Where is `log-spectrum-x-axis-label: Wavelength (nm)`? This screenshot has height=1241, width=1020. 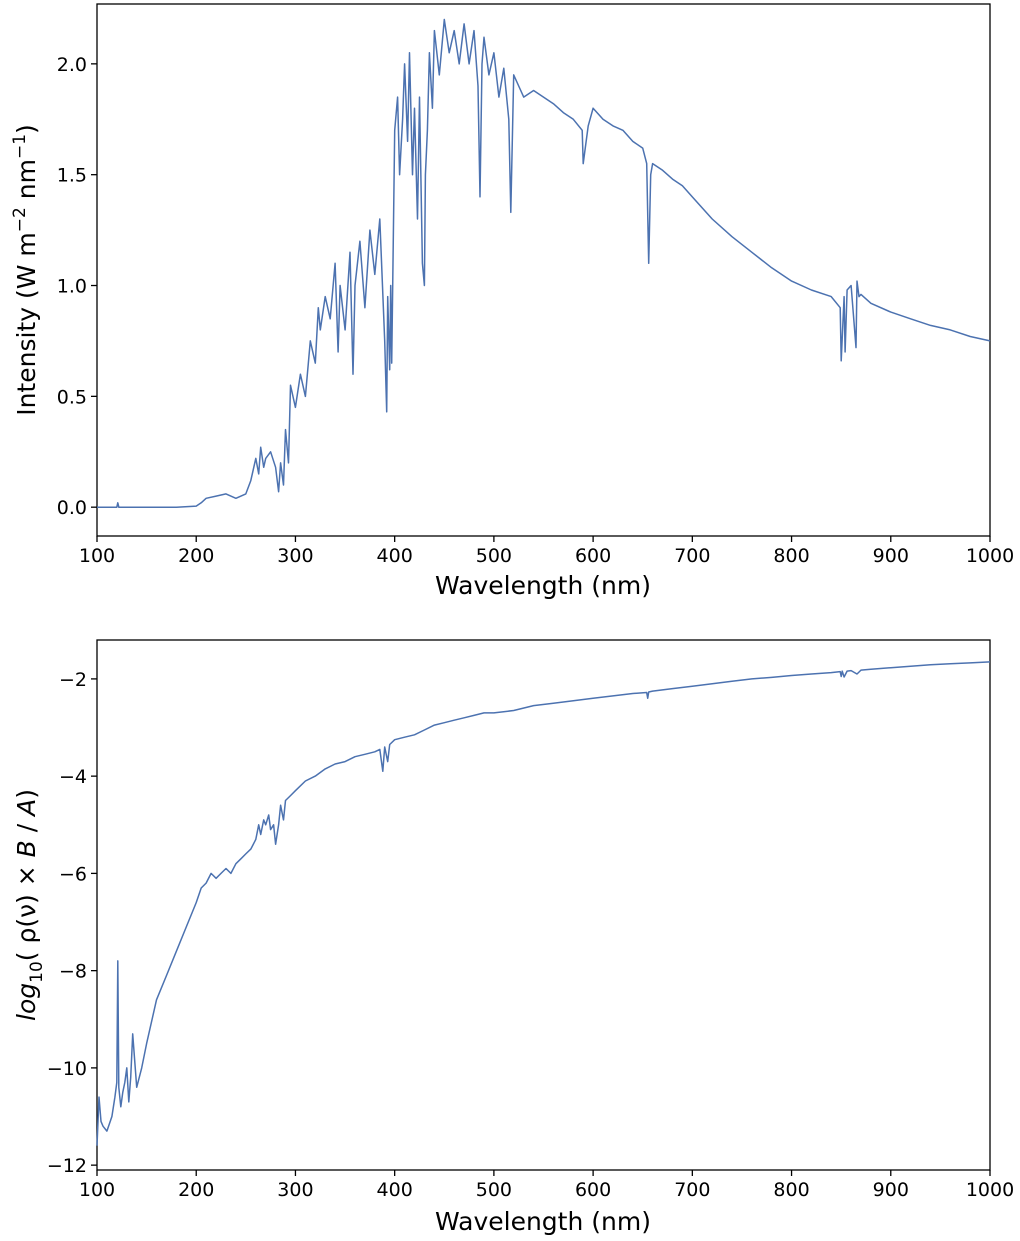 log-spectrum-x-axis-label: Wavelength (nm) is located at coordinates (543, 1221).